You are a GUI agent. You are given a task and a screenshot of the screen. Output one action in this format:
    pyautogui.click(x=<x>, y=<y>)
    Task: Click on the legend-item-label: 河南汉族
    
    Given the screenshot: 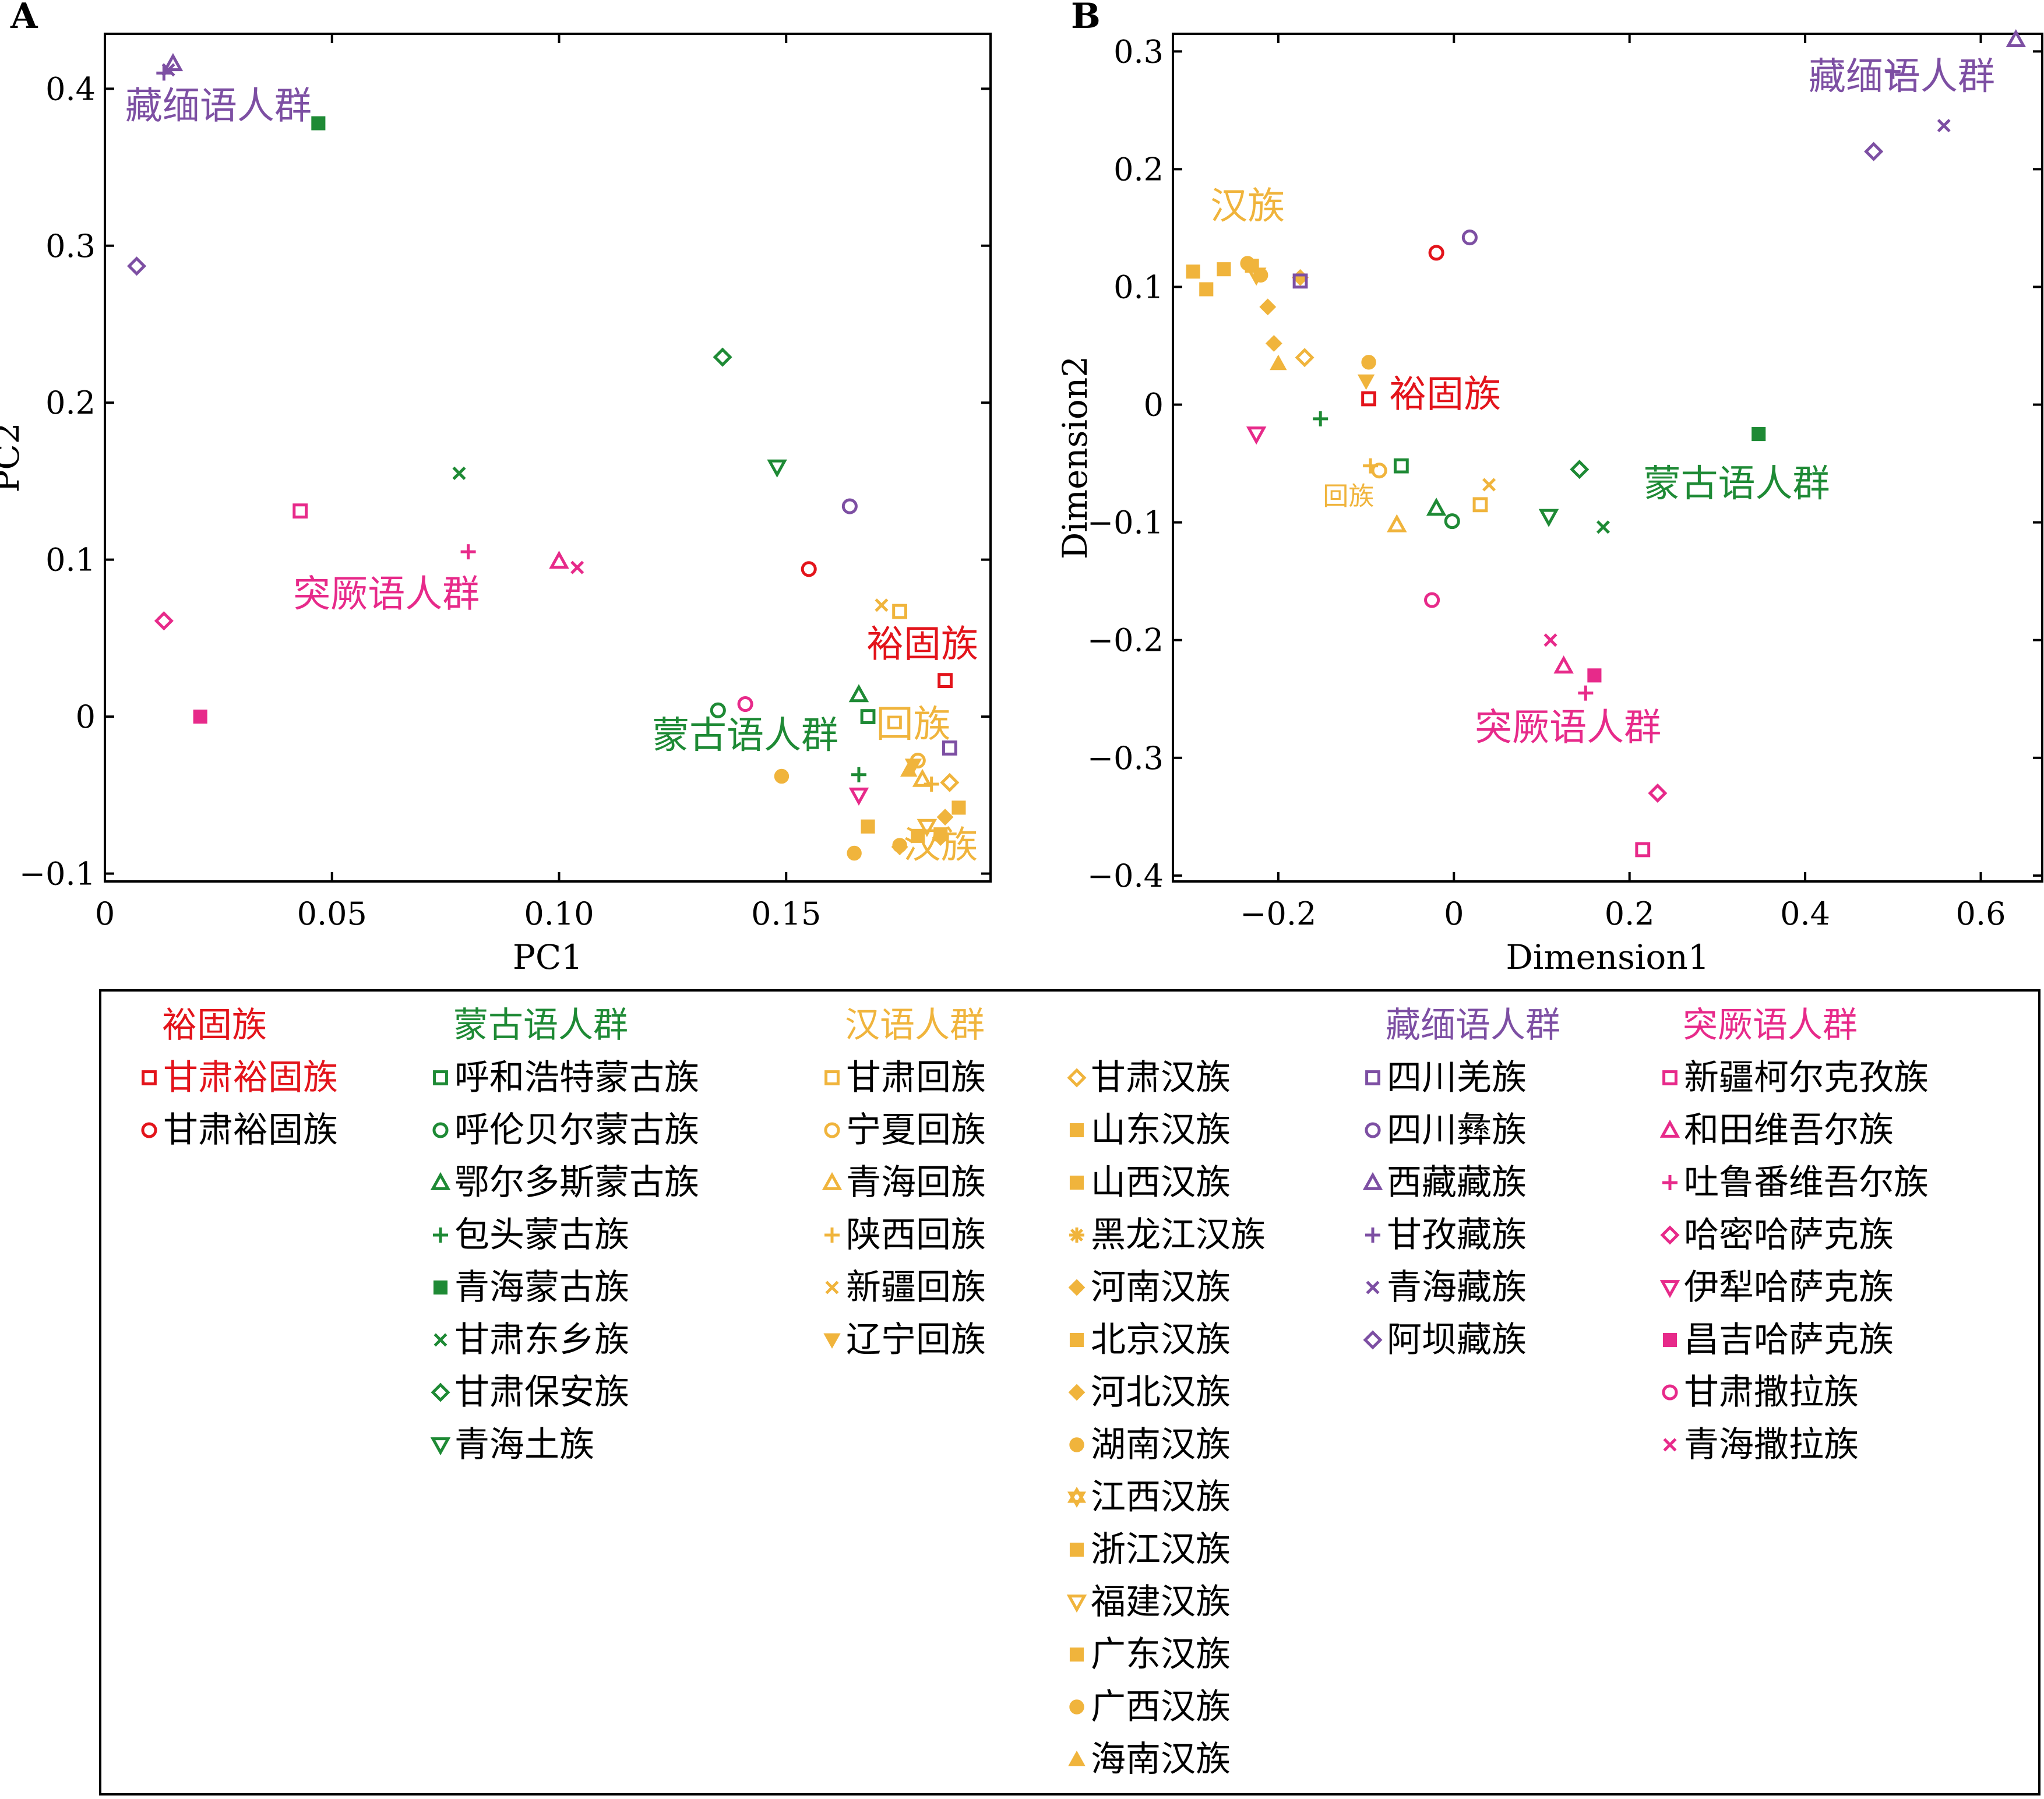 What is the action you would take?
    pyautogui.click(x=1161, y=1287)
    